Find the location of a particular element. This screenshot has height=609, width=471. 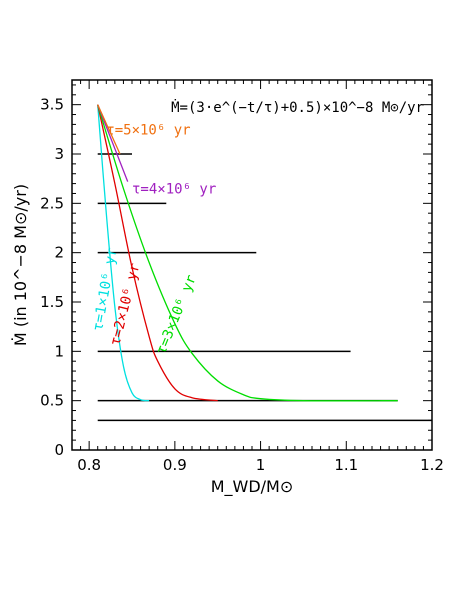

y-tick-label-6: 3 is located at coordinates (59, 154).